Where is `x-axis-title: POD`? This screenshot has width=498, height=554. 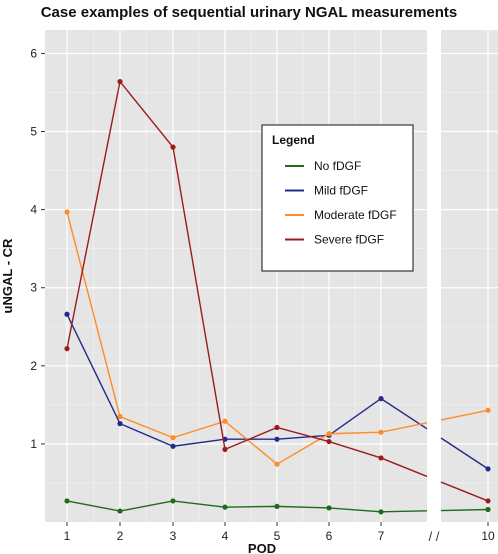
x-axis-title: POD is located at coordinates (262, 547).